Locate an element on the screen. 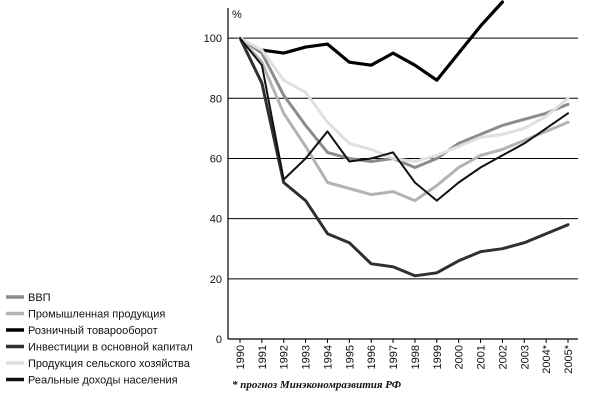 This screenshot has height=400, width=600. x-tick-label: 1998 is located at coordinates (416, 357).